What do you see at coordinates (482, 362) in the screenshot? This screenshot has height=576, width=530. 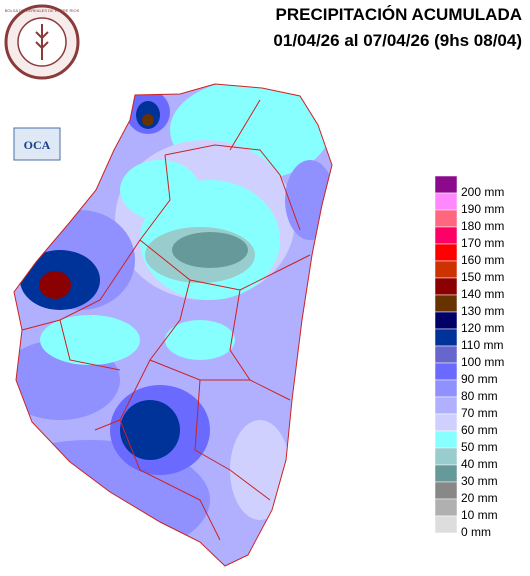 I see `legend-label: 100 mm` at bounding box center [482, 362].